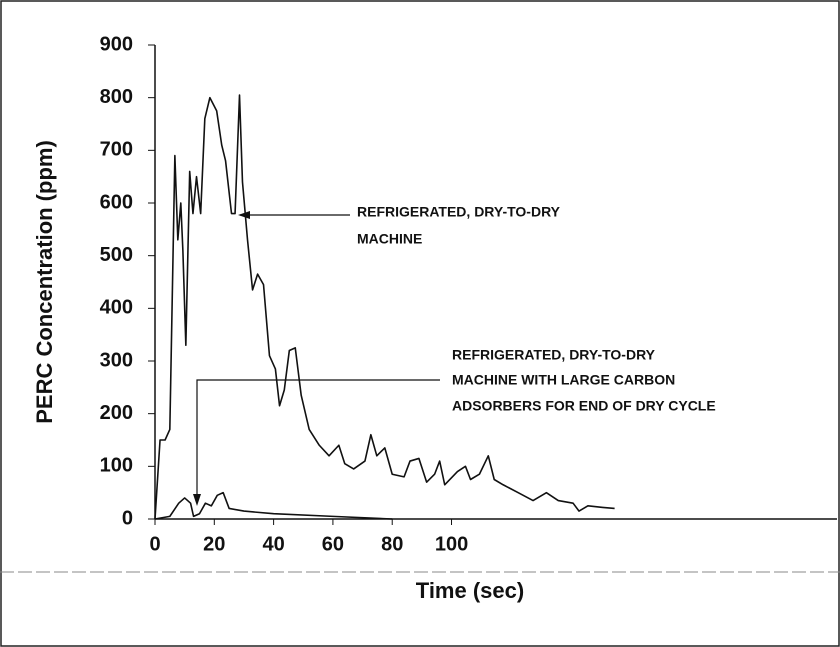 The height and width of the screenshot is (647, 840). Describe the element at coordinates (584, 406) in the screenshot. I see `annotation: ADSORBERS FOR END OF DRY CYCLE` at that location.